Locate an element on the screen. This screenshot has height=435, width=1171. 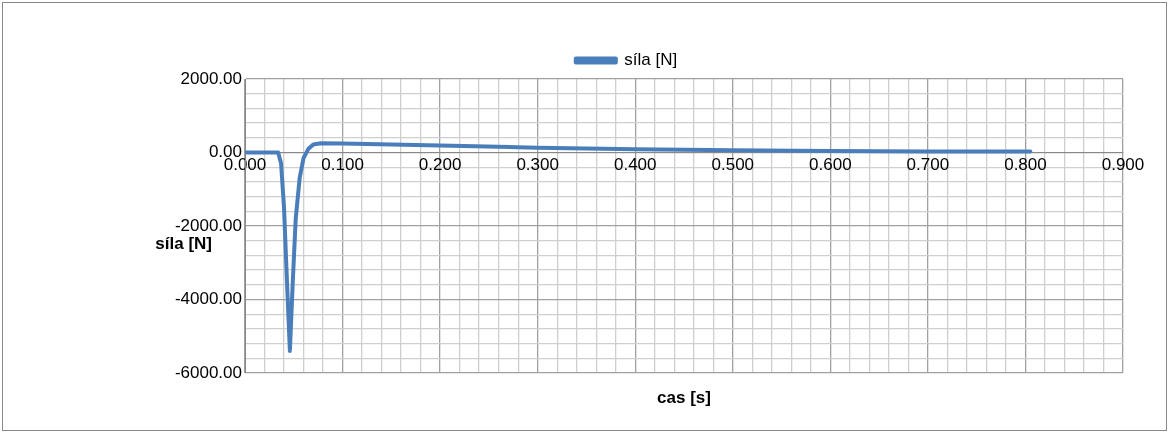
y-axis-title: síla [N] is located at coordinates (183, 243).